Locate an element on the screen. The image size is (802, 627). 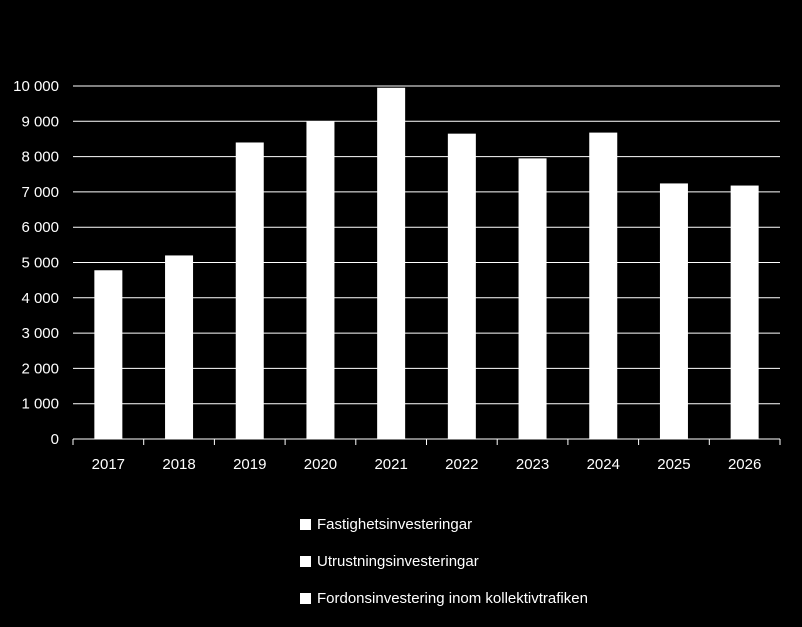
legend-label: Fastighetsinvesteringar is located at coordinates (395, 524).